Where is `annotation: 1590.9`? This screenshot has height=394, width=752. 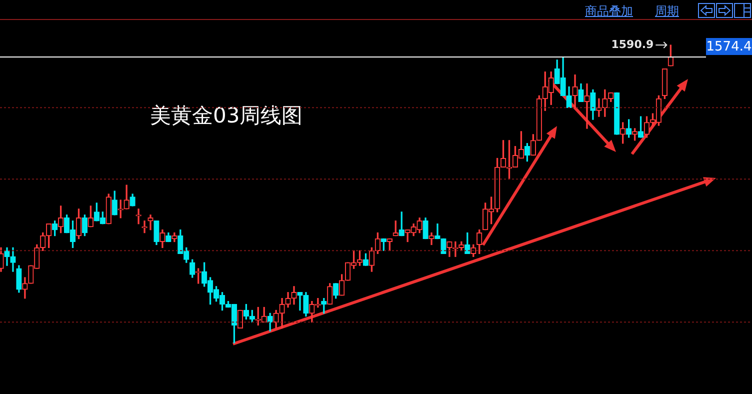
annotation: 1590.9 is located at coordinates (632, 44).